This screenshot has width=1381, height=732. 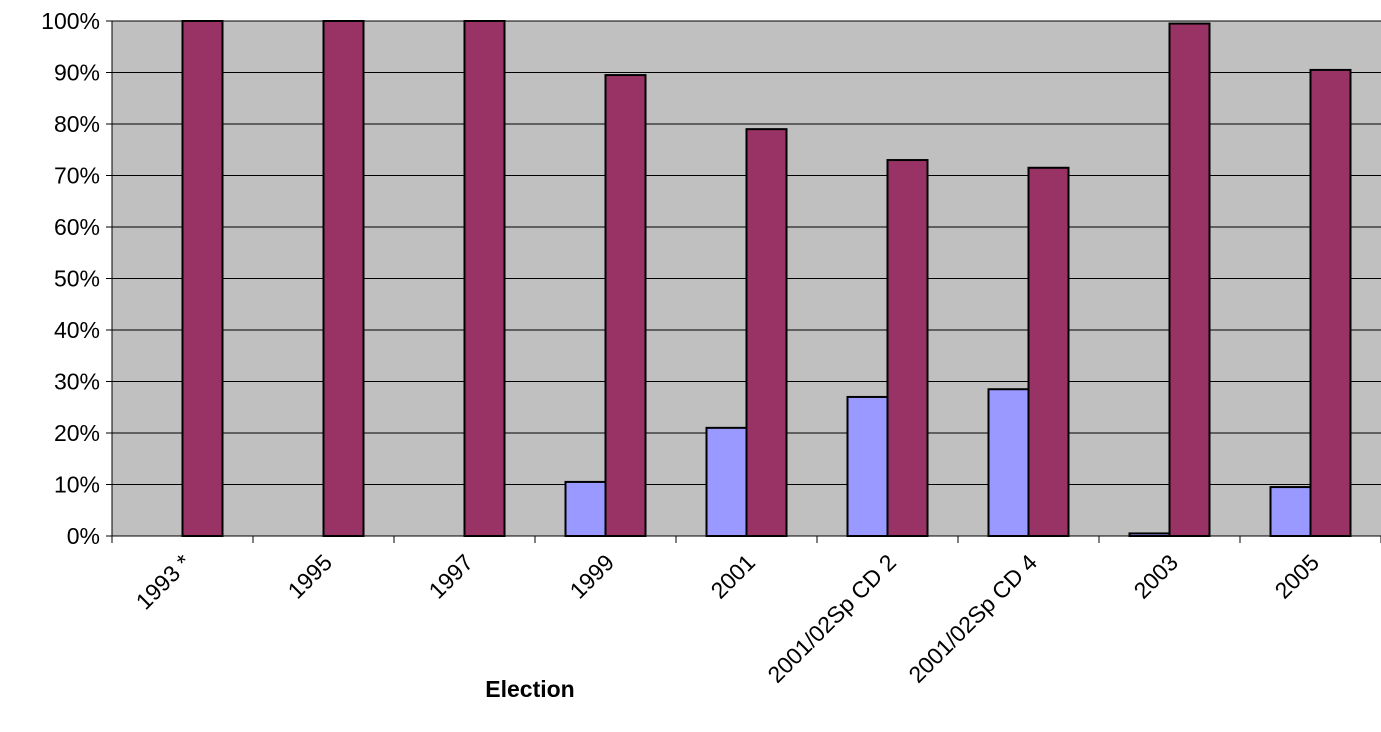 I want to click on y-tick-label: 80%, so click(x=77, y=124).